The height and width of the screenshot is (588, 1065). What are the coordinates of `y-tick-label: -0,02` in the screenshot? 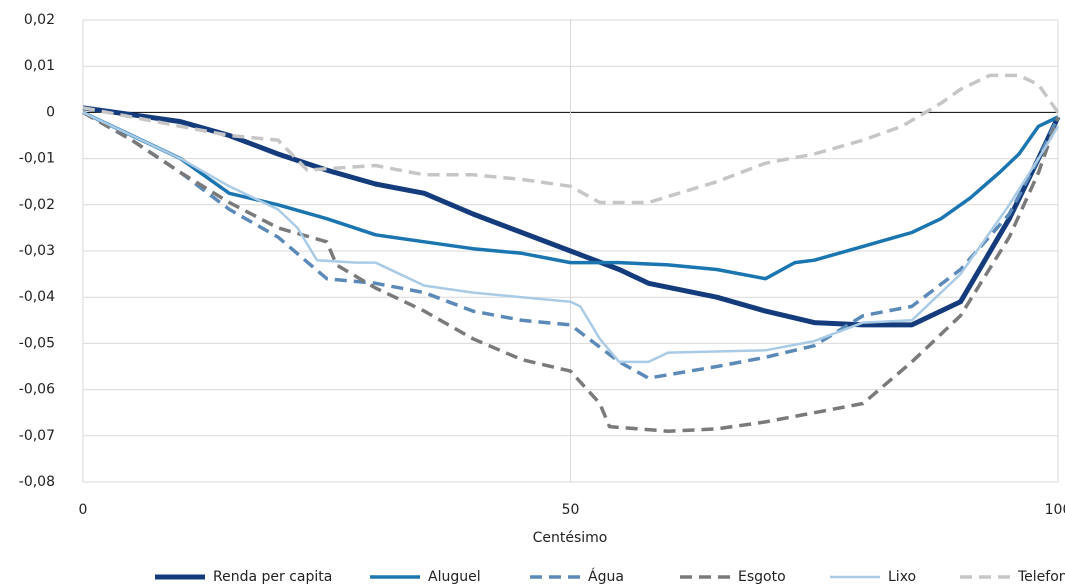 It's located at (37, 205).